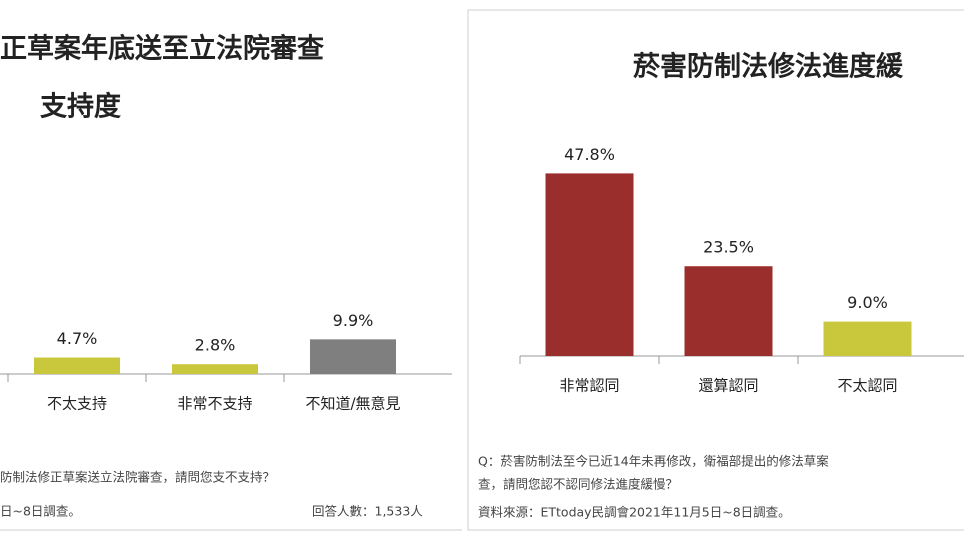 The image size is (964, 540). What do you see at coordinates (867, 386) in the screenshot?
I see `category-label: 不太認同` at bounding box center [867, 386].